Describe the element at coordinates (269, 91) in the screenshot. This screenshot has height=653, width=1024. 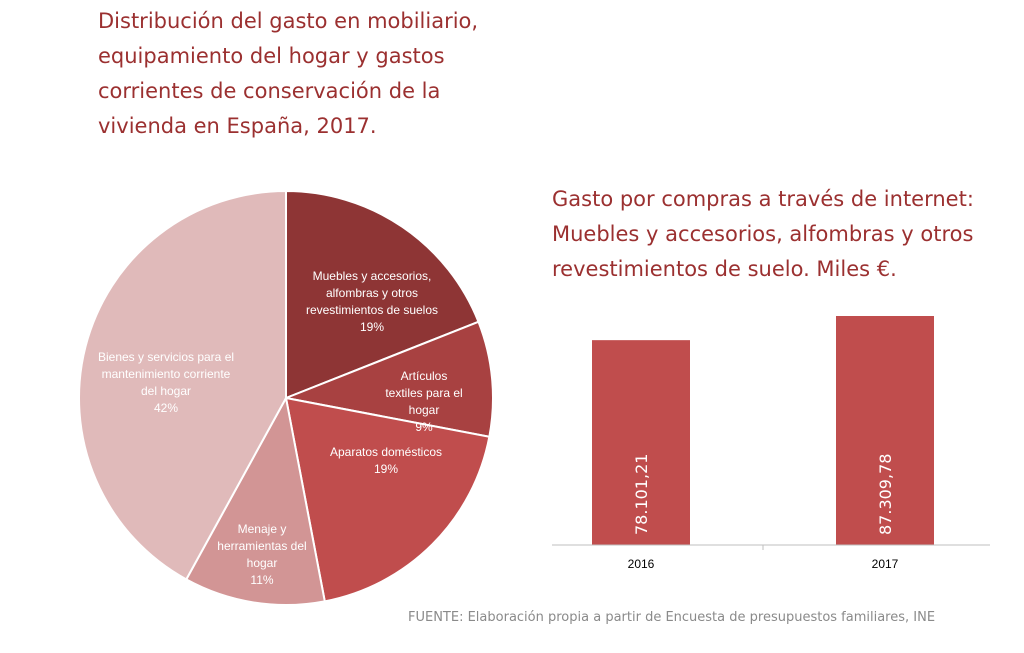
I see `pie-title-line-3: corrientes de conservación de la` at that location.